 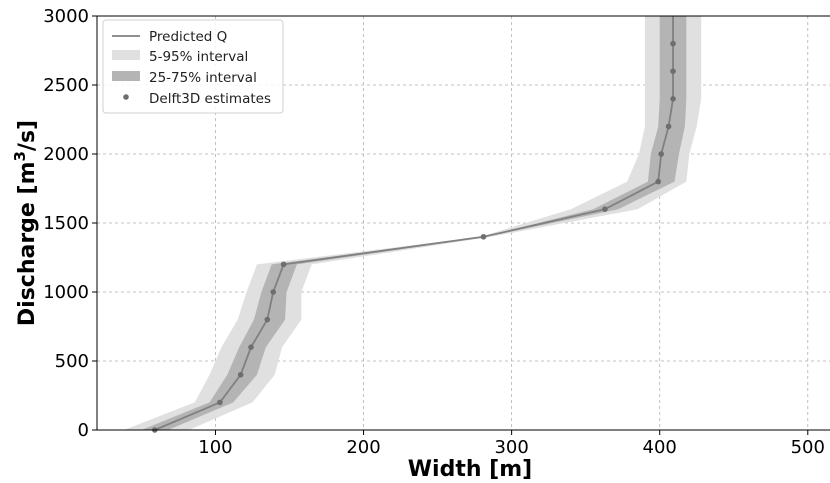 I want to click on x-tick-label: 500, so click(x=808, y=447).